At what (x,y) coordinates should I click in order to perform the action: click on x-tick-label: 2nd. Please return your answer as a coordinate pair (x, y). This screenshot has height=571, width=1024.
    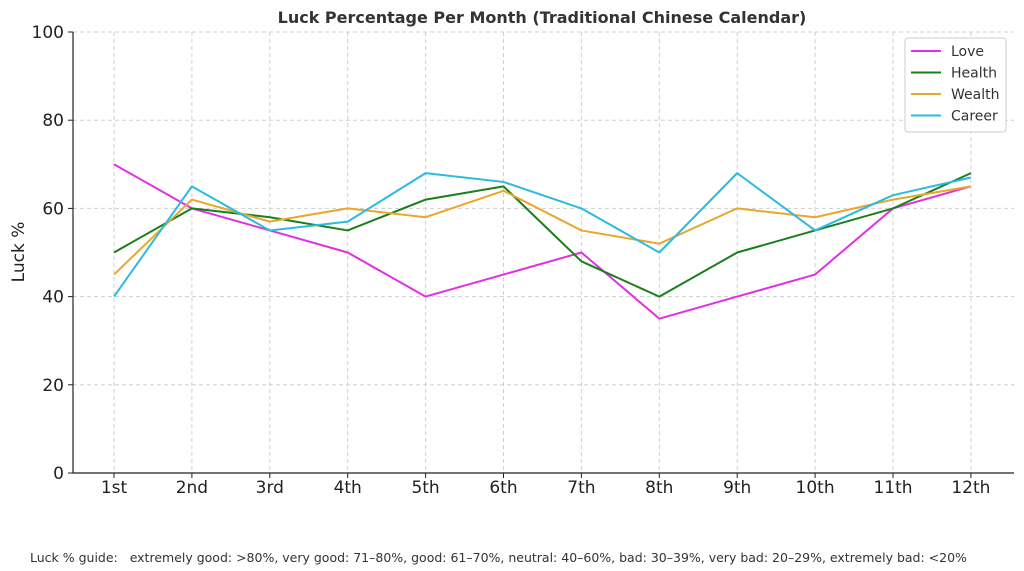
    Looking at the image, I should click on (192, 488).